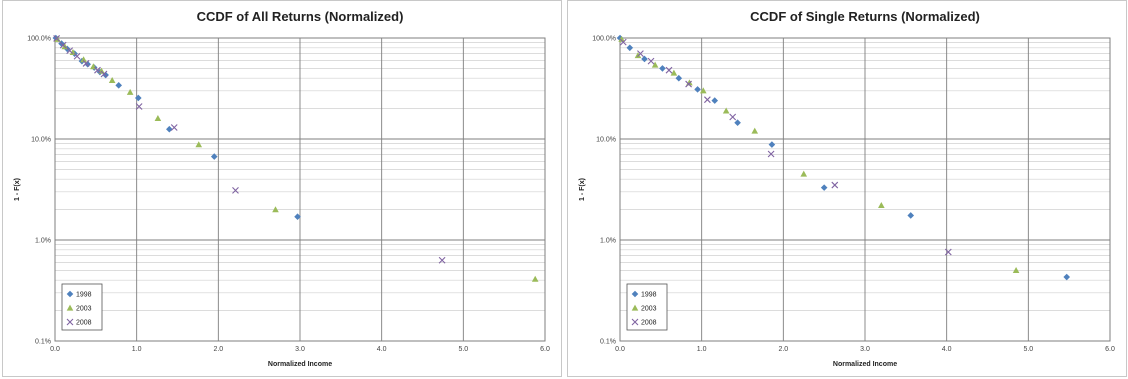 The width and height of the screenshot is (1128, 379). Describe the element at coordinates (70, 294) in the screenshot. I see `legend-marker-1998` at that location.